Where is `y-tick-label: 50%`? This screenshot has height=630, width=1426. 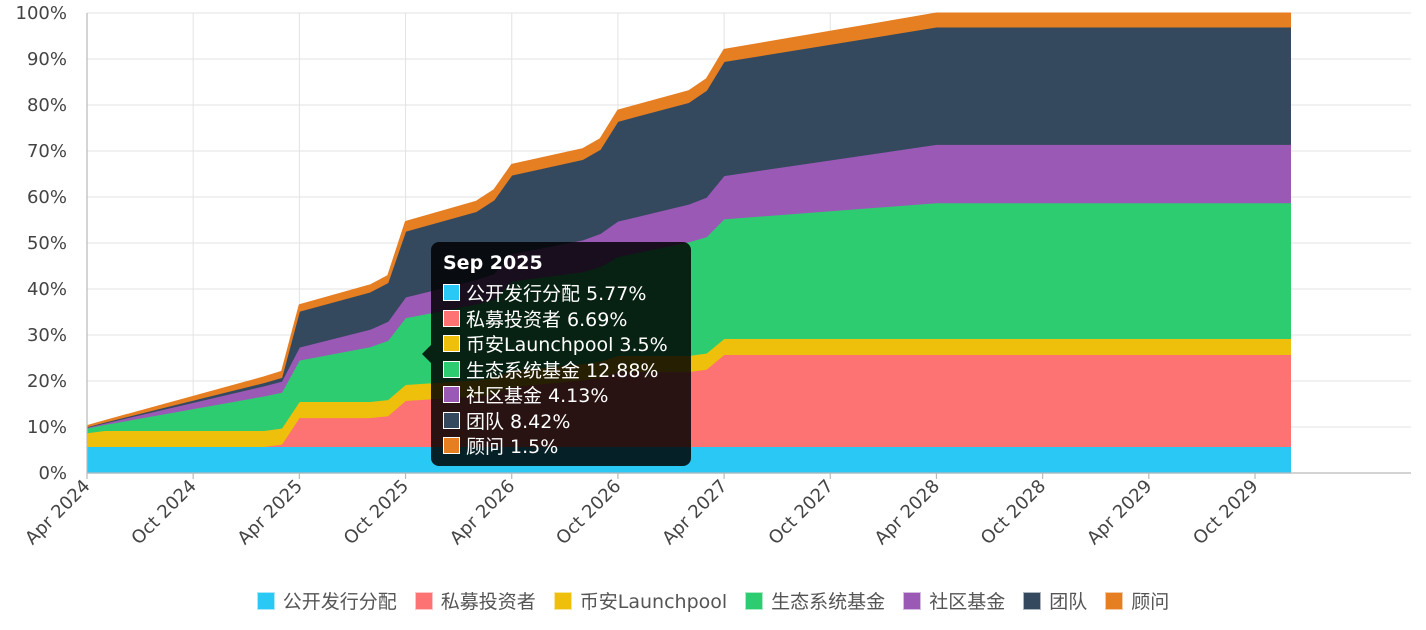 y-tick-label: 50% is located at coordinates (47, 243).